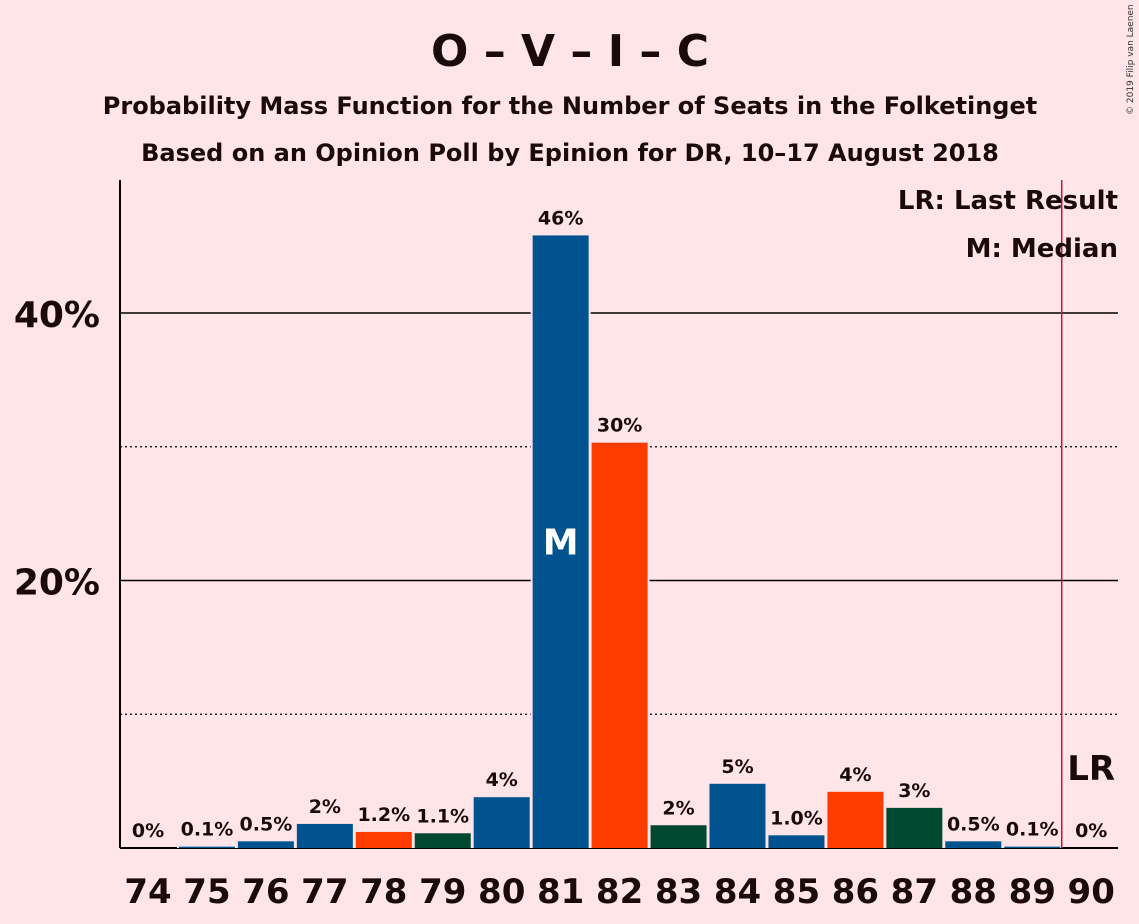 The width and height of the screenshot is (1139, 924). Describe the element at coordinates (560, 892) in the screenshot. I see `x-tick-label: 81` at that location.